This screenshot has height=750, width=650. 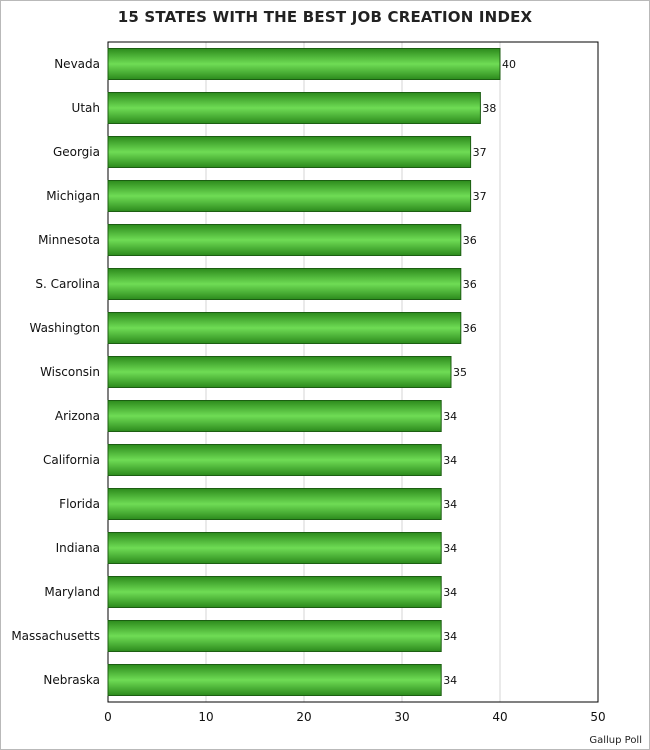 What do you see at coordinates (78, 548) in the screenshot?
I see `category-label: Indiana` at bounding box center [78, 548].